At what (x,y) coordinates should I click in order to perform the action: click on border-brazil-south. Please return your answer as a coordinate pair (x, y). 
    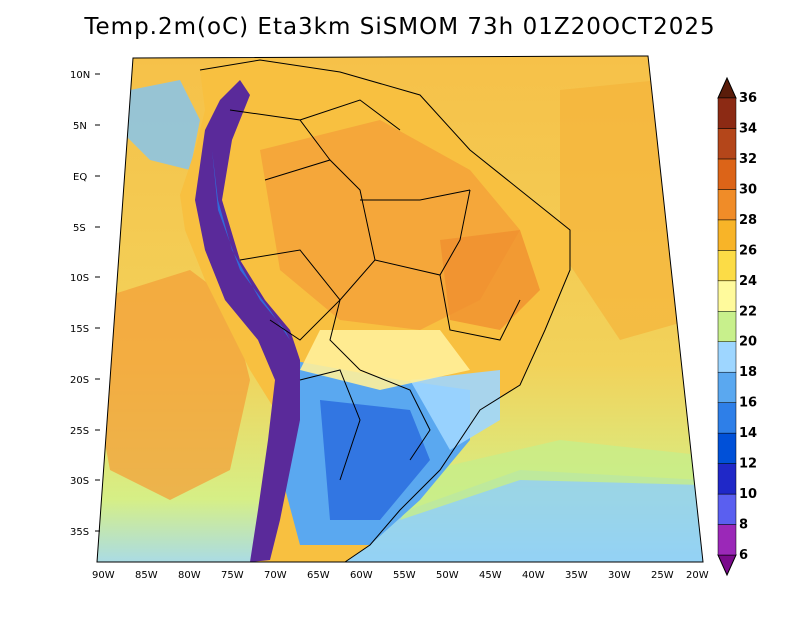
    Looking at the image, I should click on (395, 415).